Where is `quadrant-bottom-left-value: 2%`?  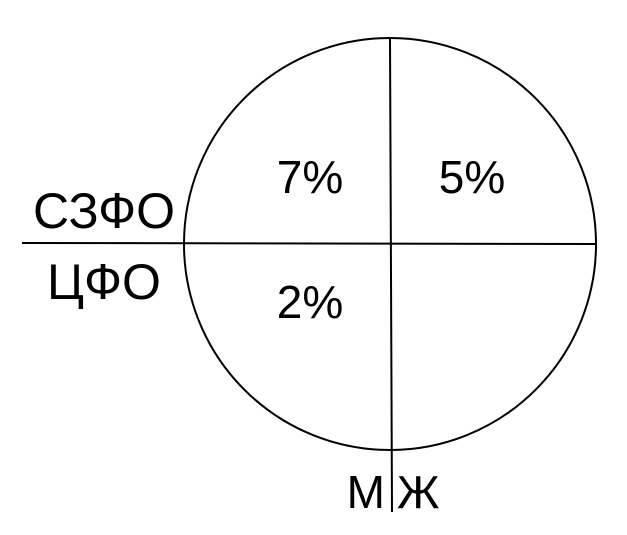
quadrant-bottom-left-value: 2% is located at coordinates (310, 302).